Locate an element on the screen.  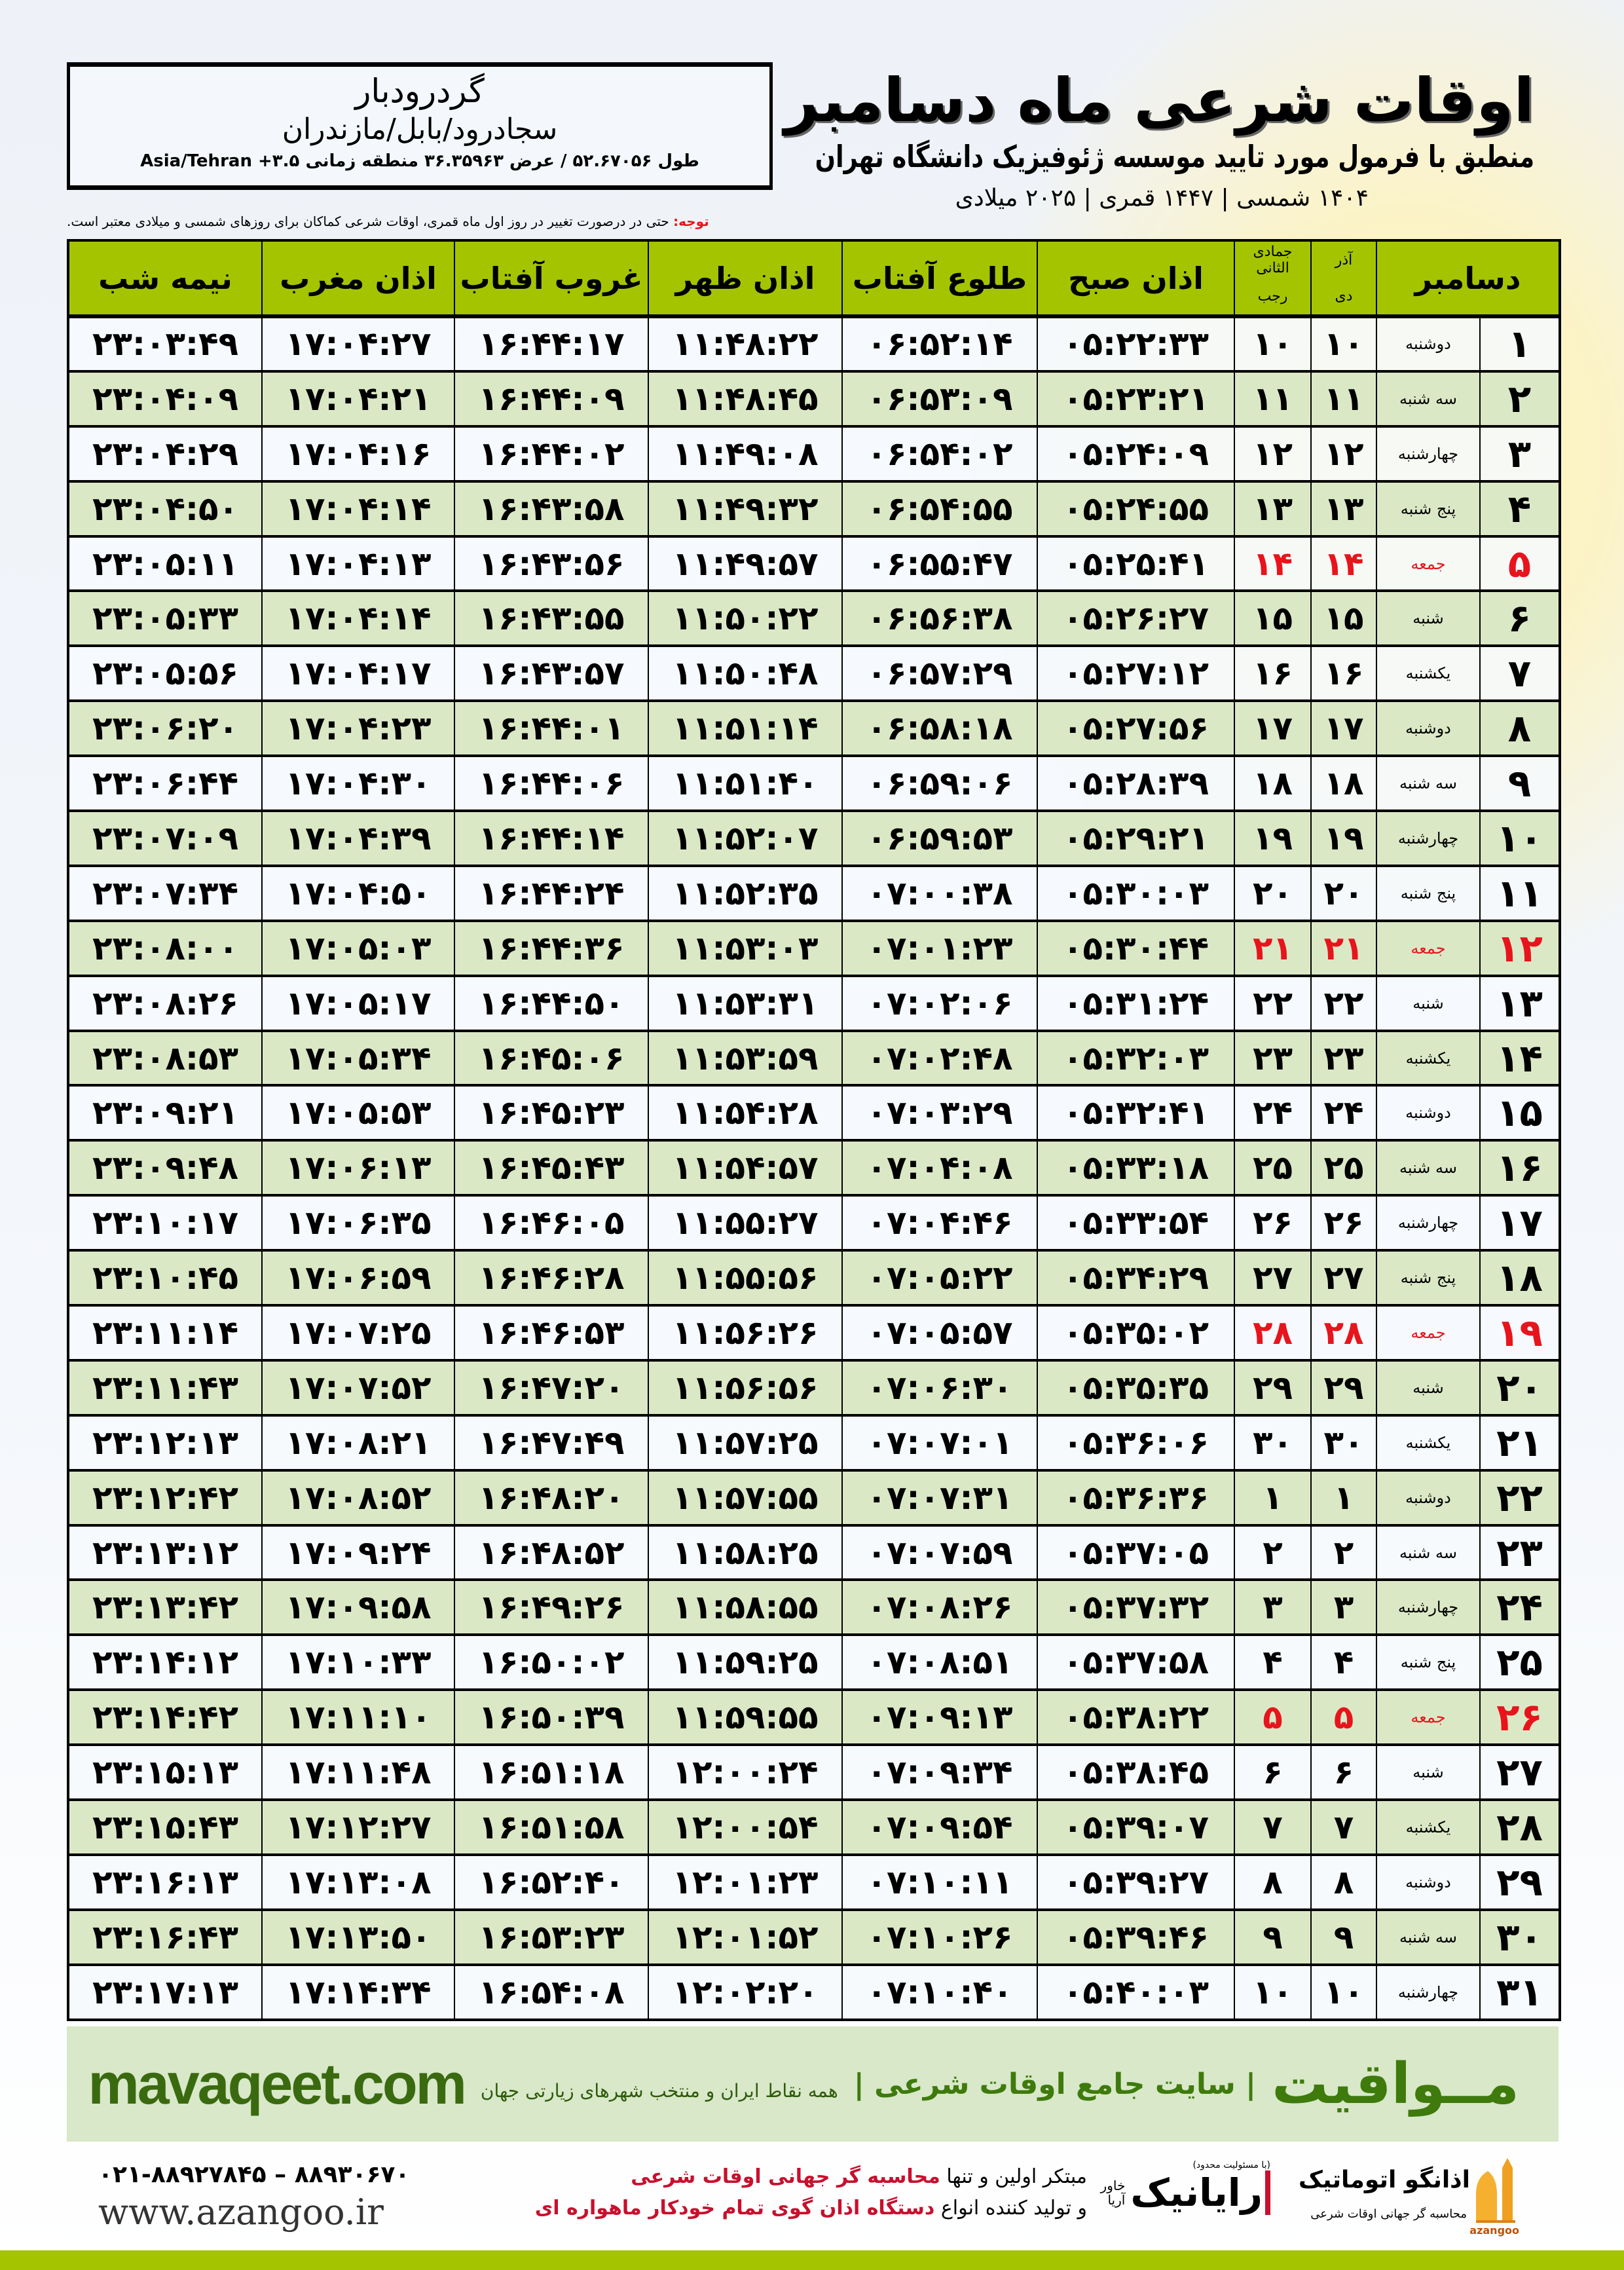
ghorub-time: ۱۶:۴۵:۰۶ is located at coordinates (551, 1057).